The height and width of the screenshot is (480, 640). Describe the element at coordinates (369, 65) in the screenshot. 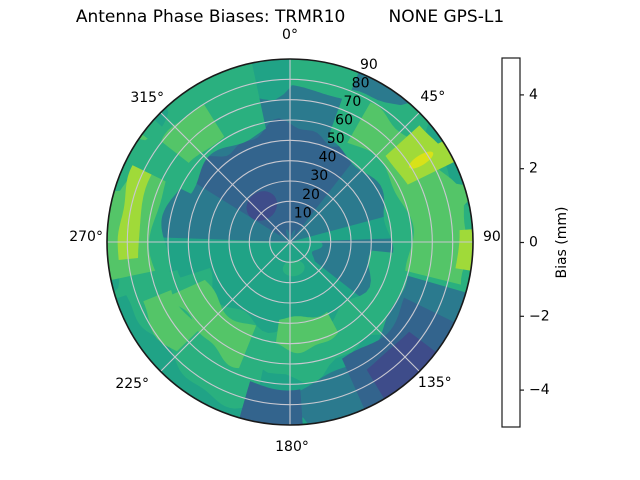

I see `radial-tick-label: 90` at that location.